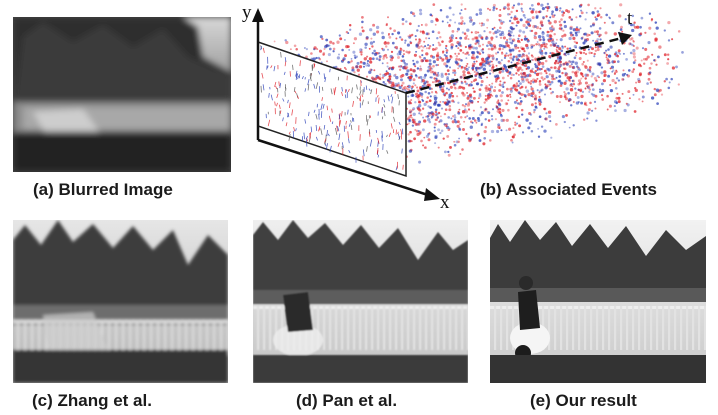  I want to click on caption-b: (b) Associated Events, so click(568, 189).